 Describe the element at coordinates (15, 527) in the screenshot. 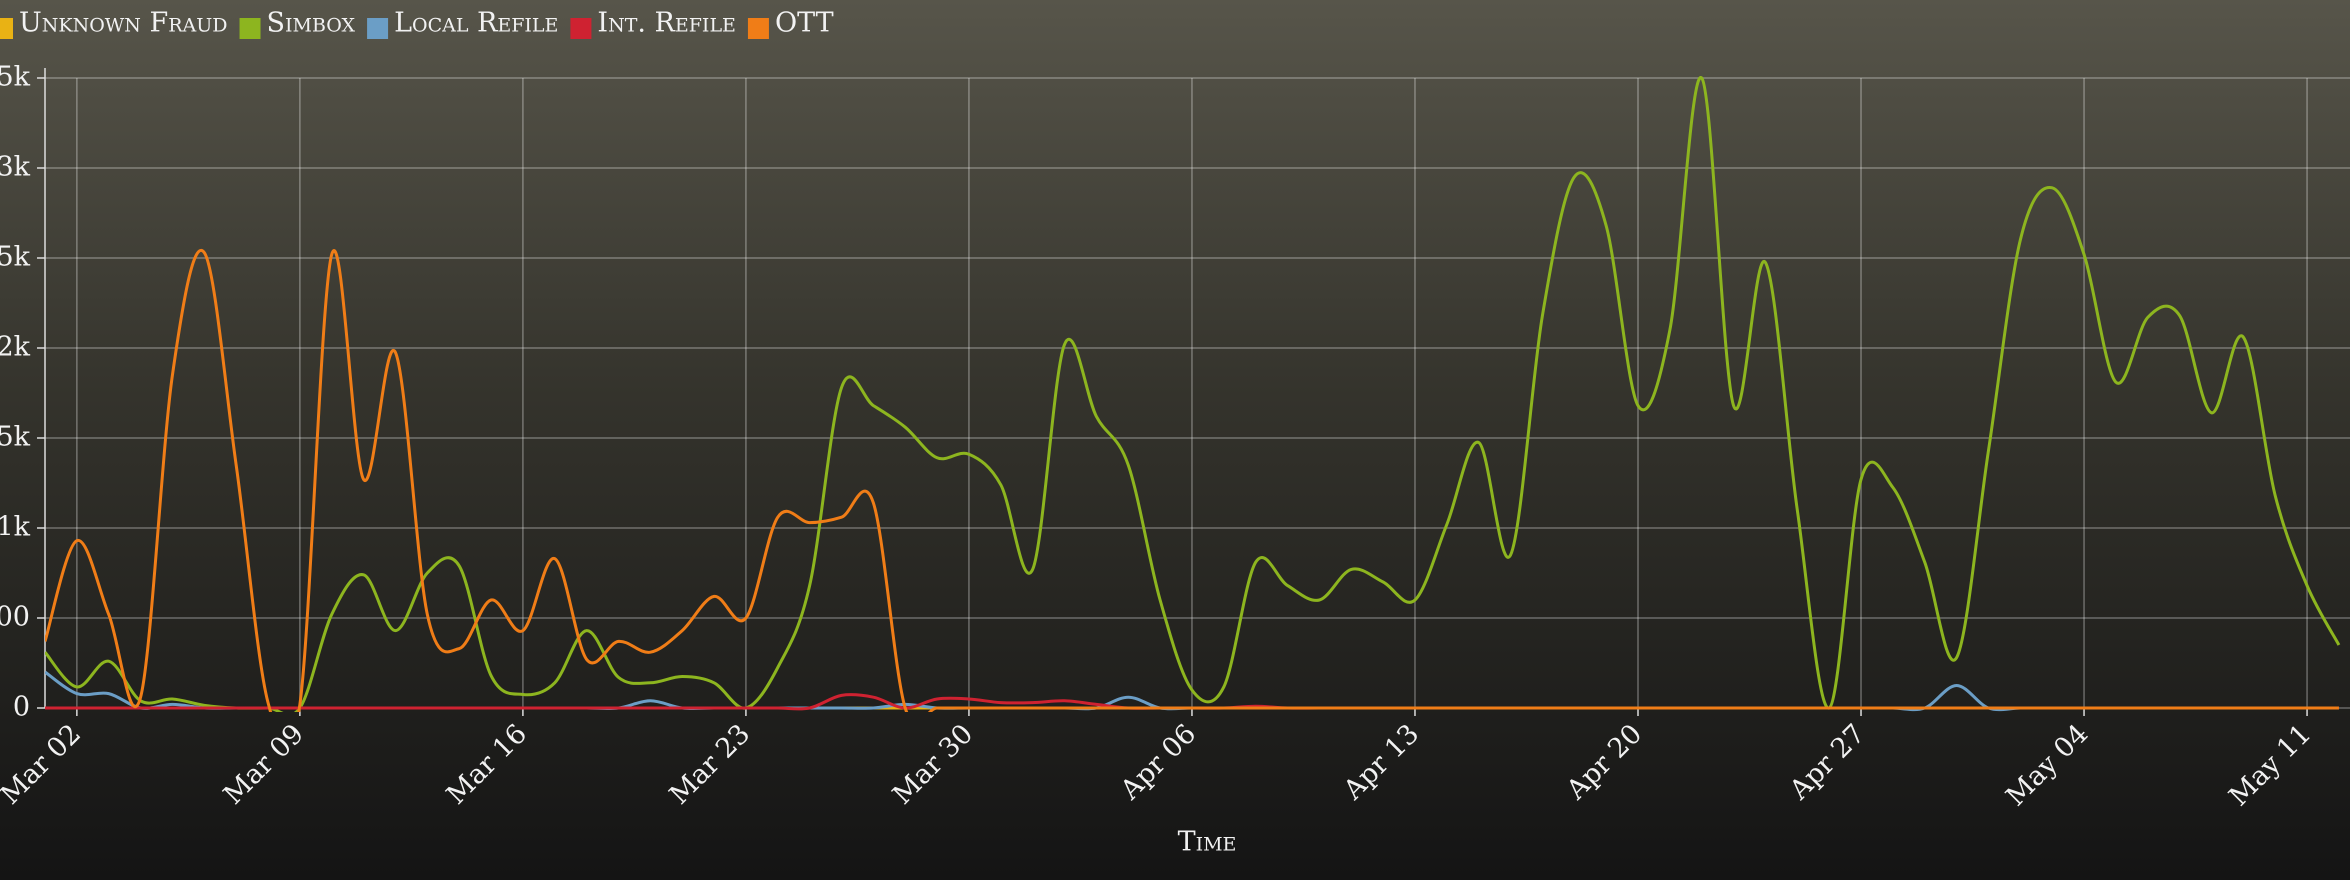

I see `y-tick-label: 1k` at that location.